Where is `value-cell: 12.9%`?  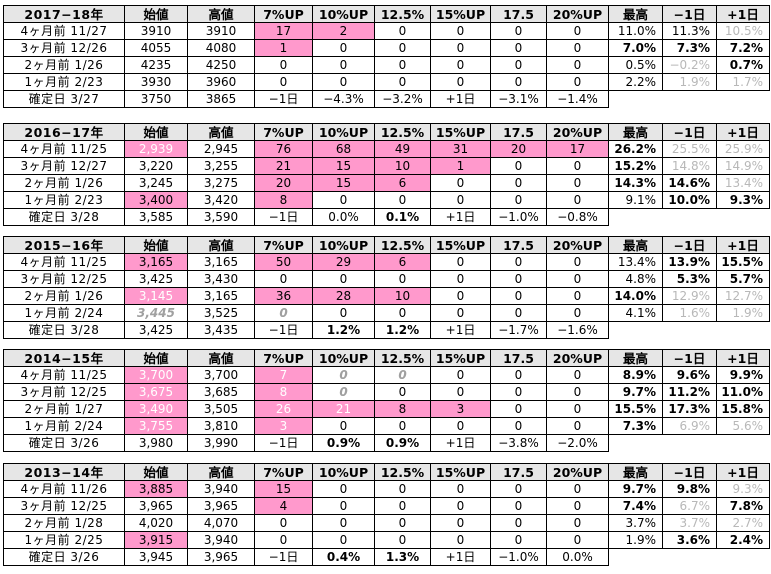
value-cell: 12.9% is located at coordinates (689, 296).